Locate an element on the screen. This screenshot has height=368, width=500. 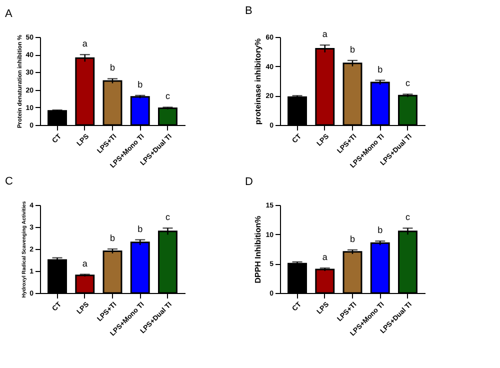
chart-title: A is located at coordinates (9, 14).